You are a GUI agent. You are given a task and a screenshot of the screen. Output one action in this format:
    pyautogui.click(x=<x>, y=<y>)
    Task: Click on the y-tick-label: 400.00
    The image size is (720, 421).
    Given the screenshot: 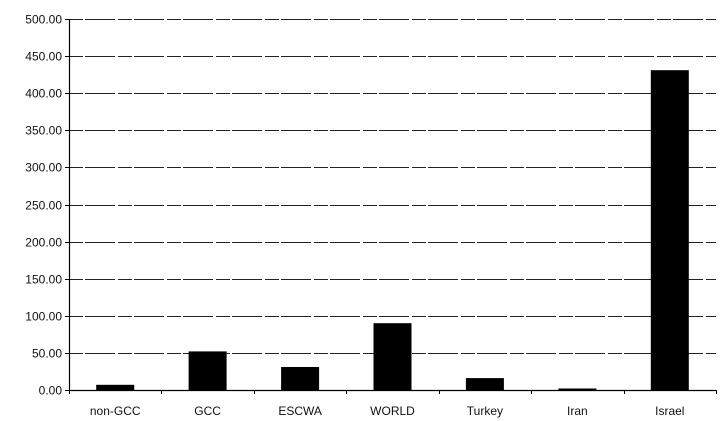 What is the action you would take?
    pyautogui.click(x=43, y=94)
    